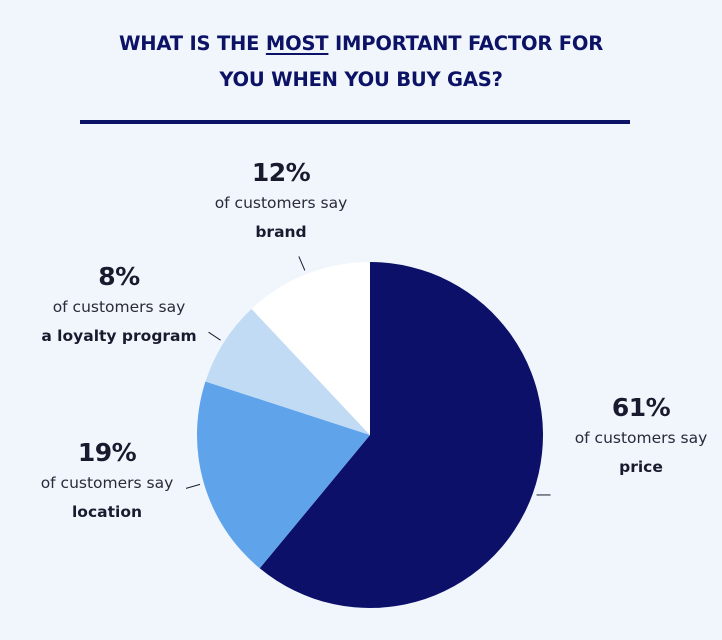 The image size is (722, 640). I want to click on slice-factor: price, so click(641, 467).